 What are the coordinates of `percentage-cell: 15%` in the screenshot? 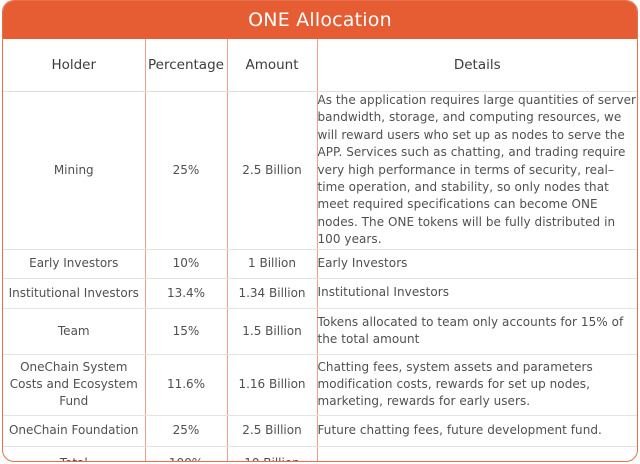 It's located at (186, 331).